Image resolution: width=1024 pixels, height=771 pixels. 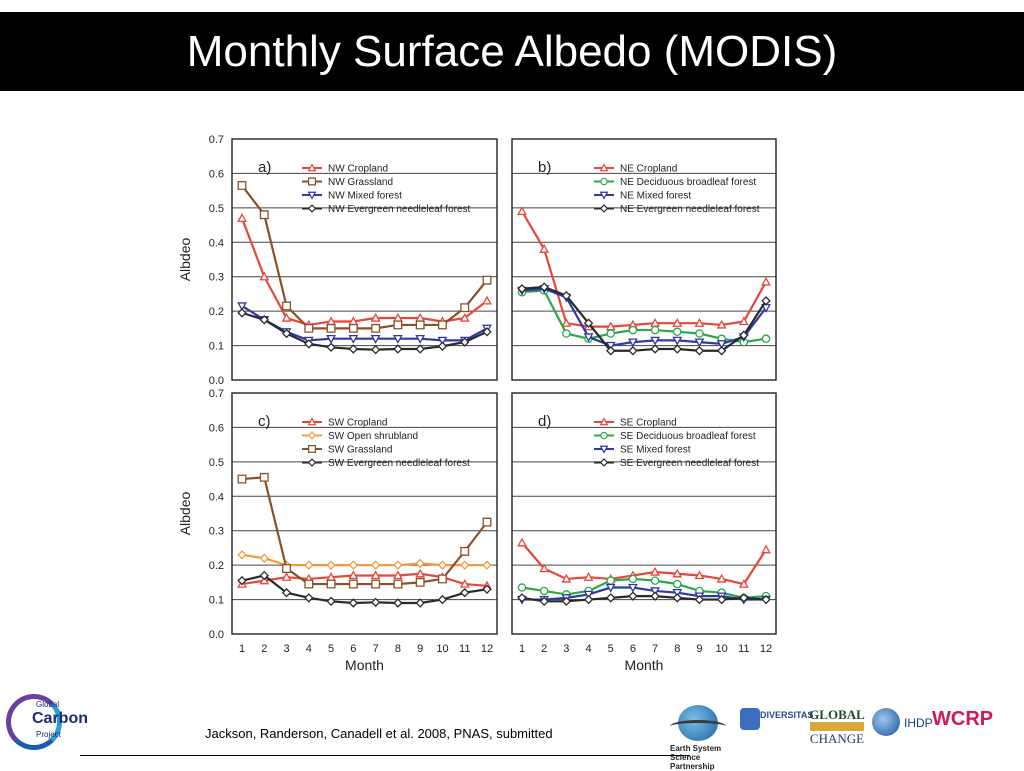 What do you see at coordinates (487, 649) in the screenshot?
I see `x-tick-label: 12` at bounding box center [487, 649].